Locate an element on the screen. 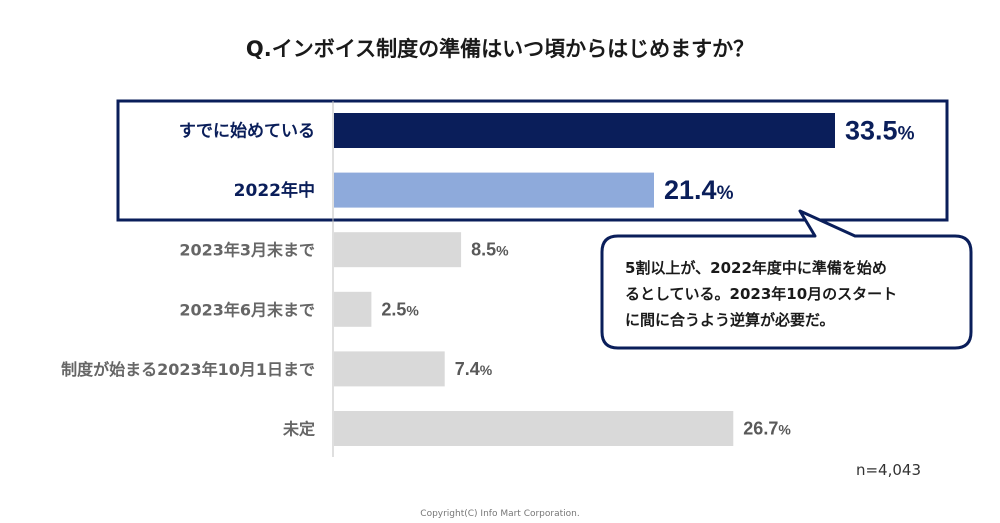 The width and height of the screenshot is (1000, 523). callout-shape is located at coordinates (786, 279).